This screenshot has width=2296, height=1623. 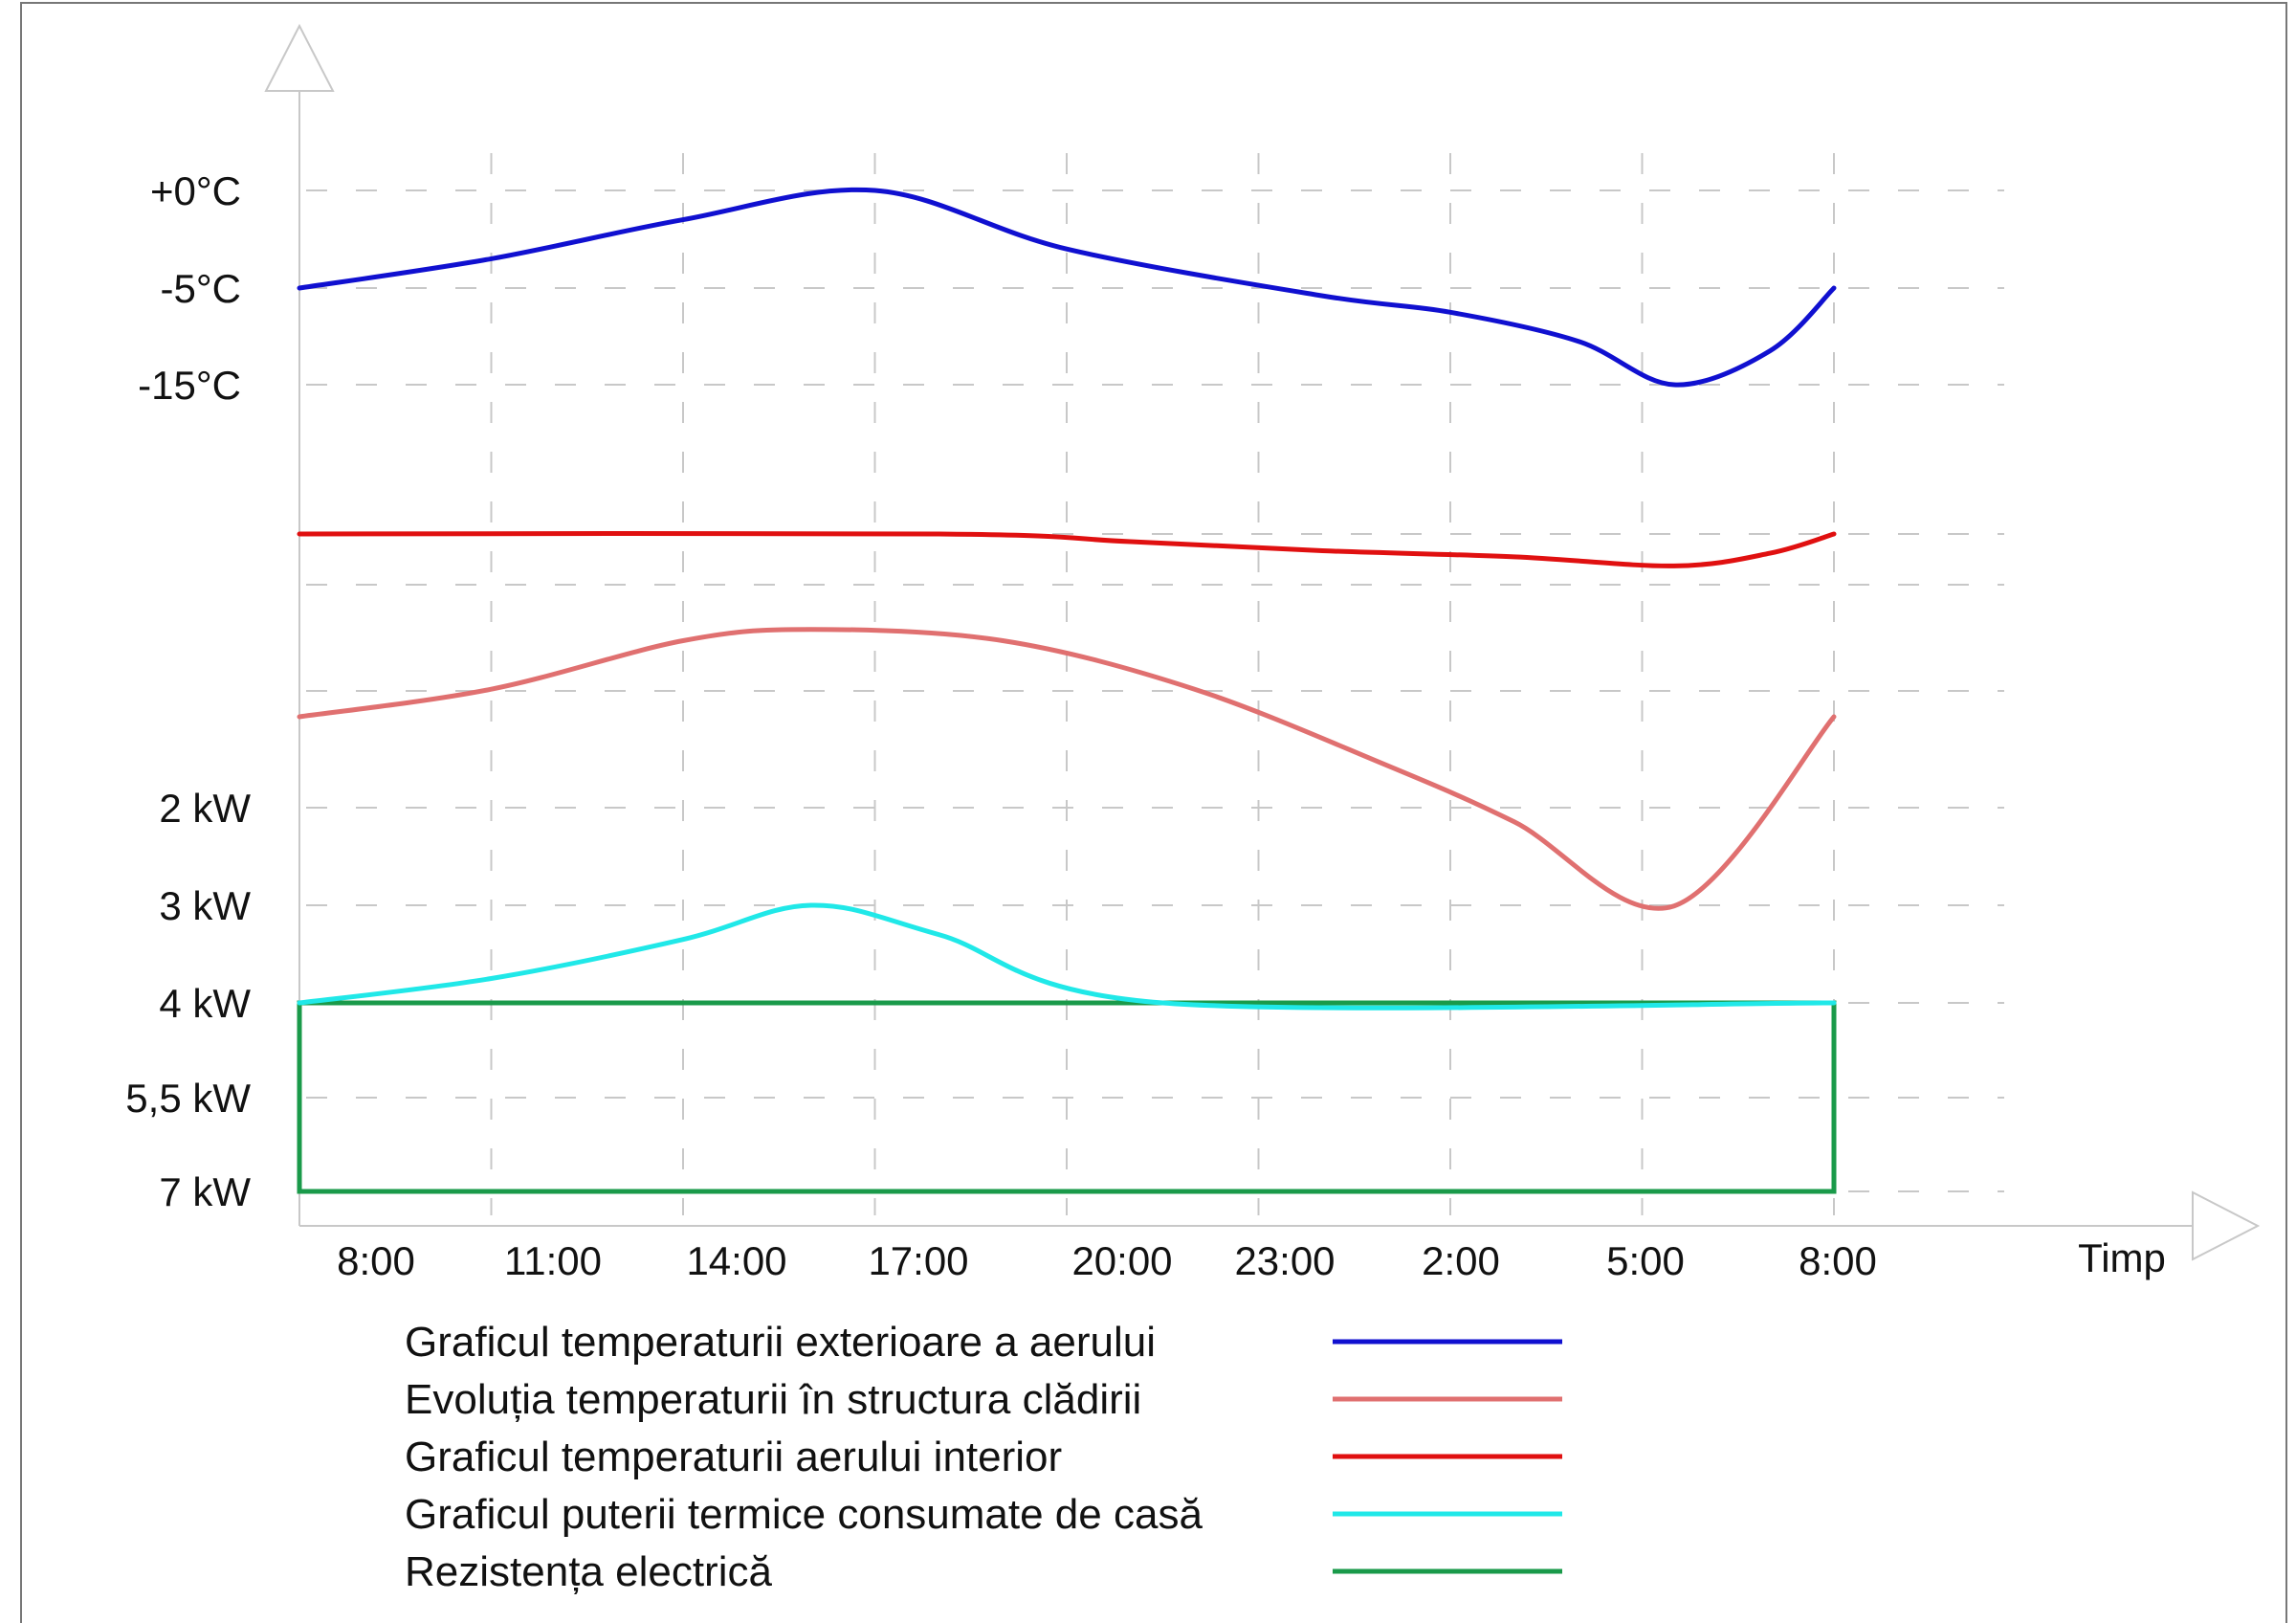 What do you see at coordinates (918, 1260) in the screenshot?
I see `x-tick-label: 17:00` at bounding box center [918, 1260].